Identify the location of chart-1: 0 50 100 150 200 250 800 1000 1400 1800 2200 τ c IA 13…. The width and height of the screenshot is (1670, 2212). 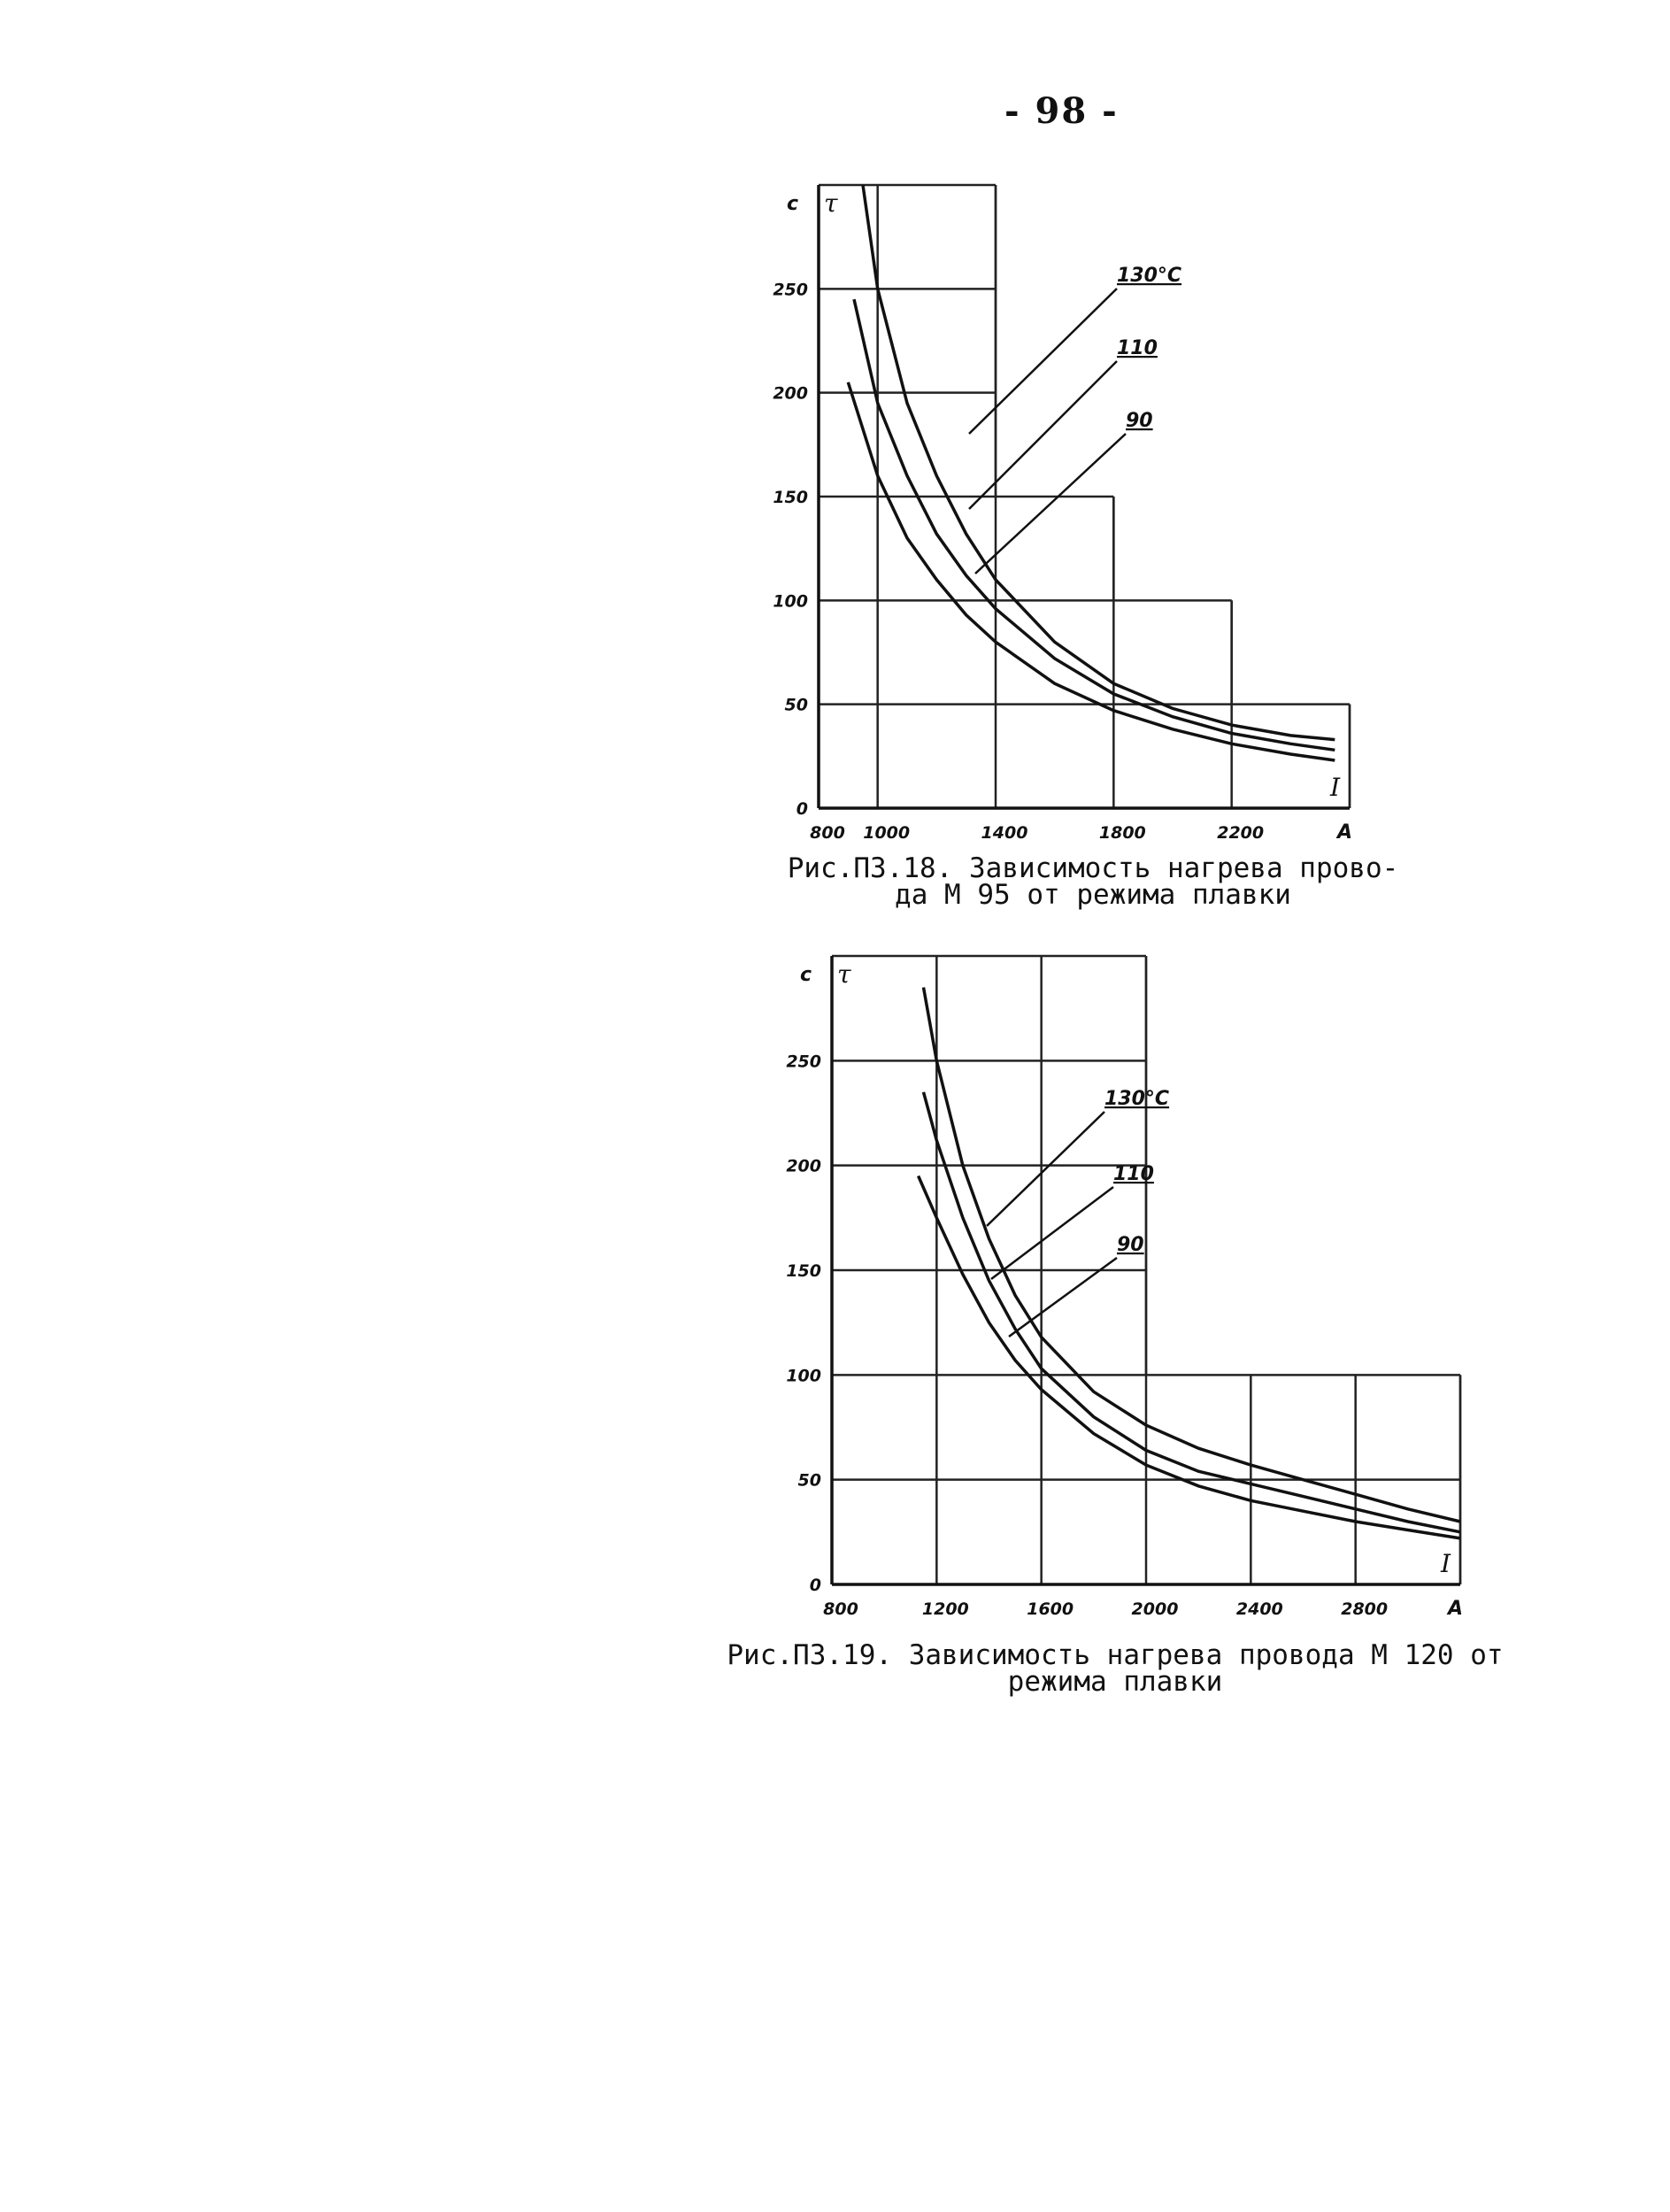
(1062, 513).